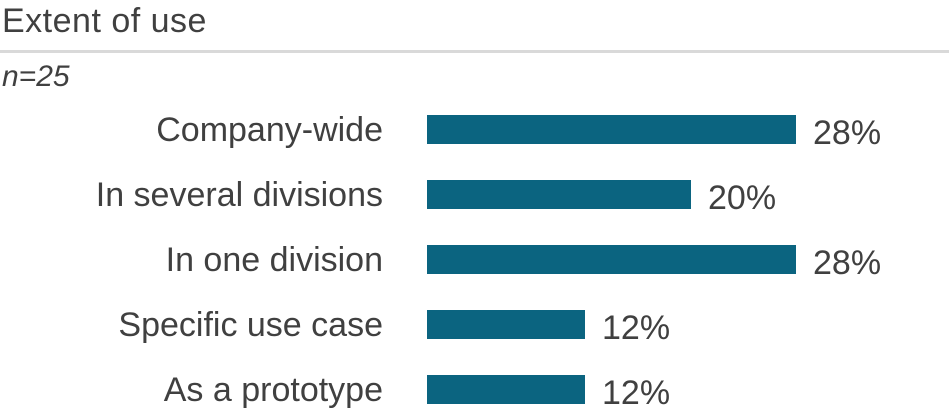 The width and height of the screenshot is (949, 418). Describe the element at coordinates (104, 21) in the screenshot. I see `page-title: Extent of use` at that location.